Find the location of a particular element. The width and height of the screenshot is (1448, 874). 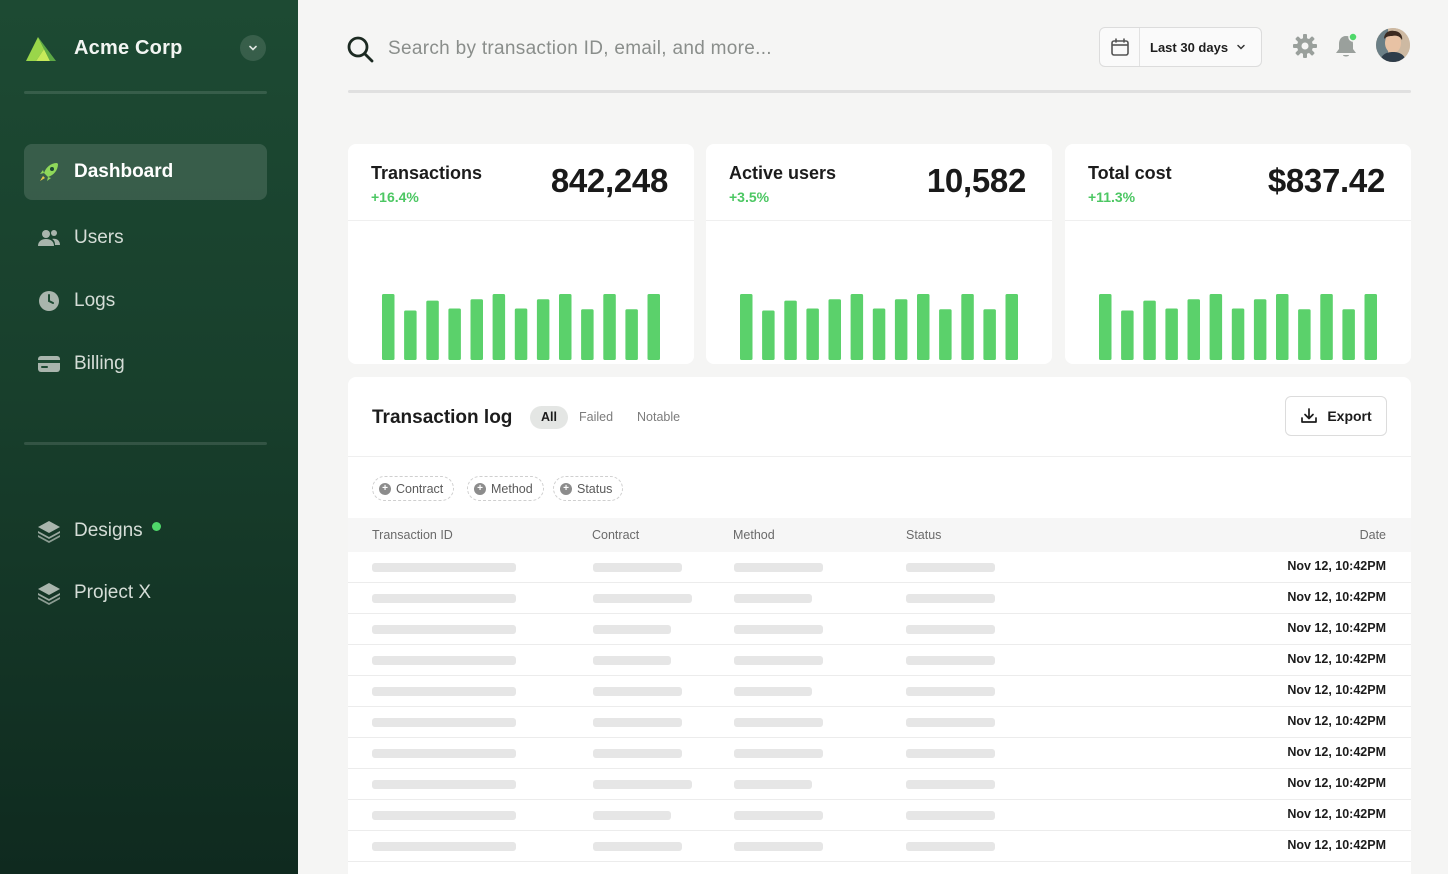

filter-chip-method: + Method is located at coordinates (505, 488).